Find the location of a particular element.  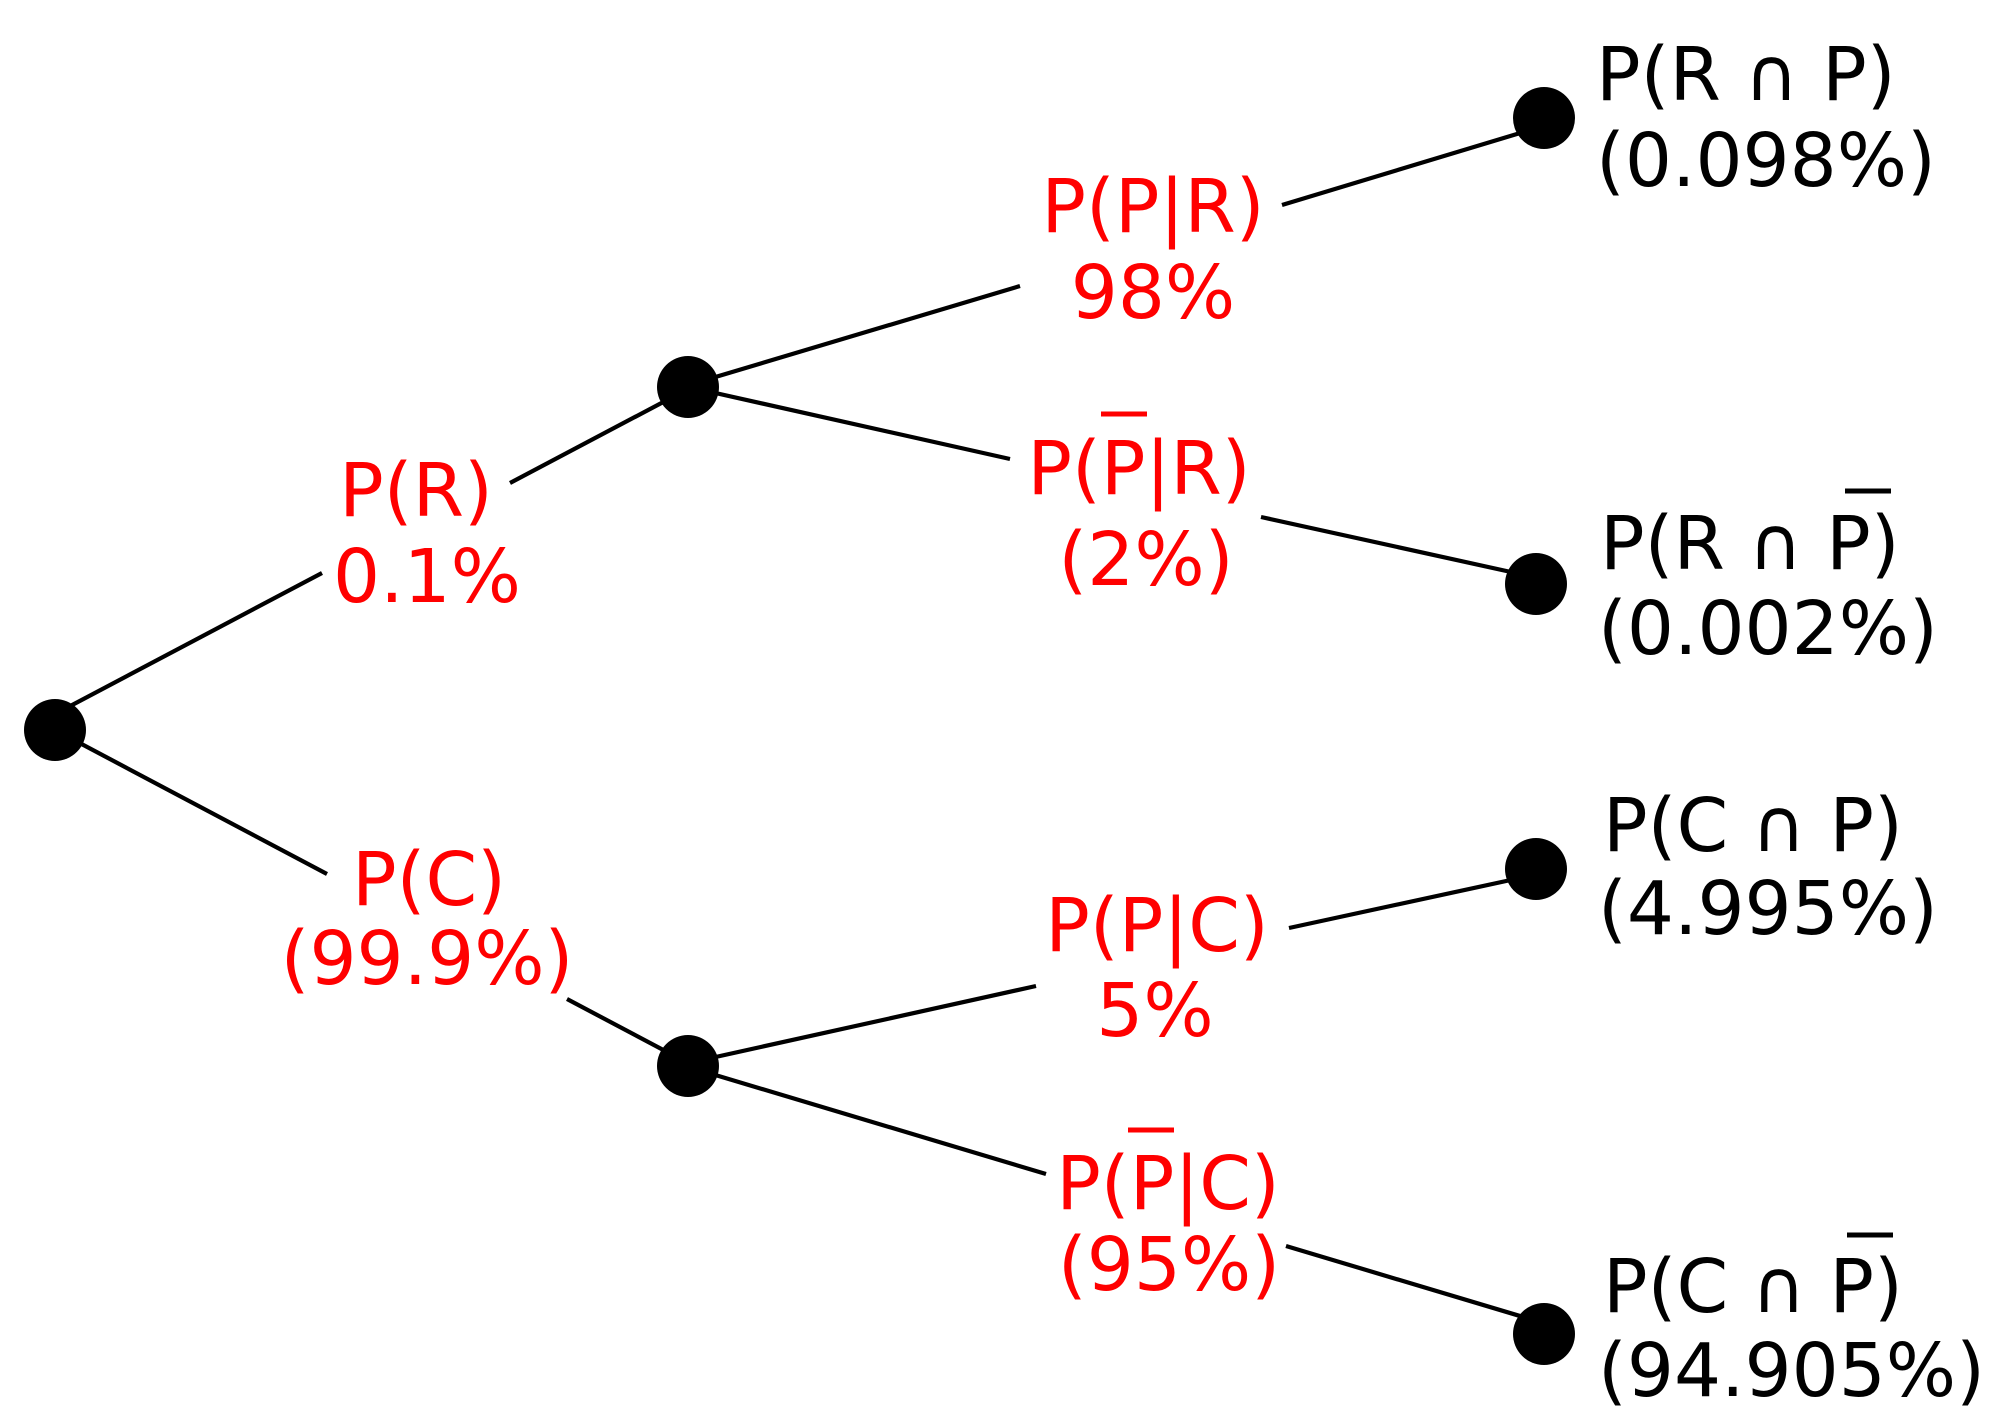

branch-p-given-r-name: P(P|R) is located at coordinates (1152, 207).